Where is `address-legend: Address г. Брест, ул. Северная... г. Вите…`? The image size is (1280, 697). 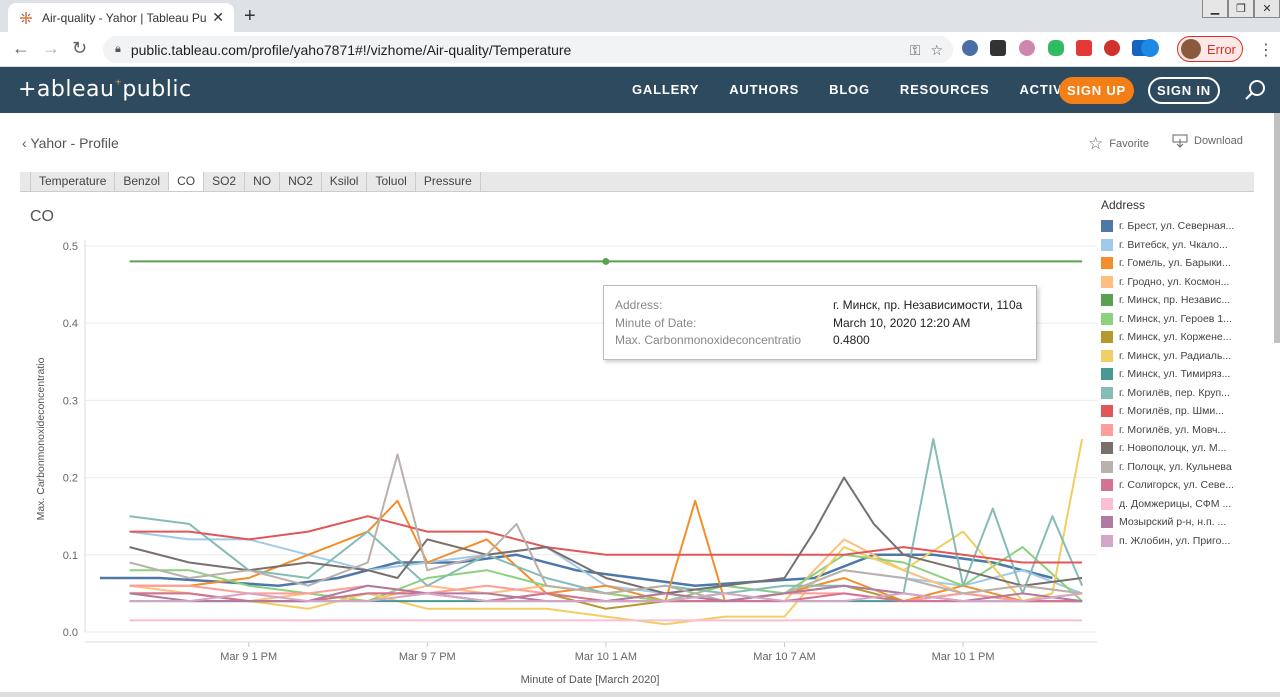
address-legend: Address г. Брест, ул. Северная... г. Вите… is located at coordinates (1177, 374).